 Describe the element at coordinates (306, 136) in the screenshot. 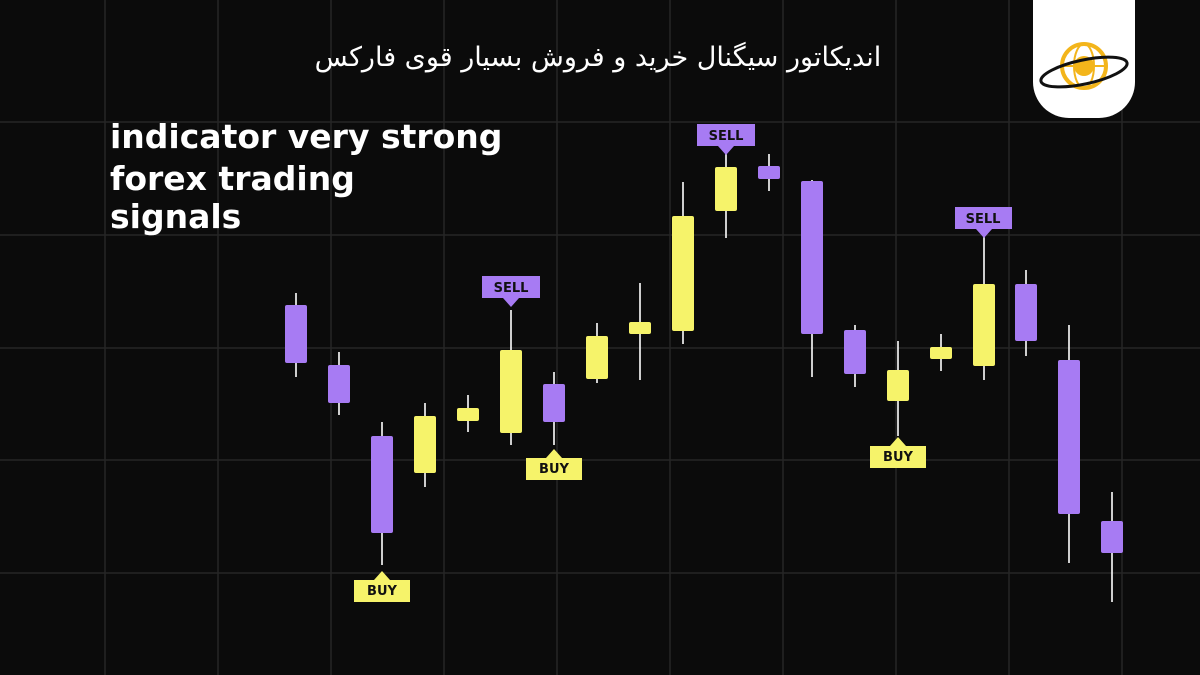

I see `headline-line: indicator very strong` at that location.